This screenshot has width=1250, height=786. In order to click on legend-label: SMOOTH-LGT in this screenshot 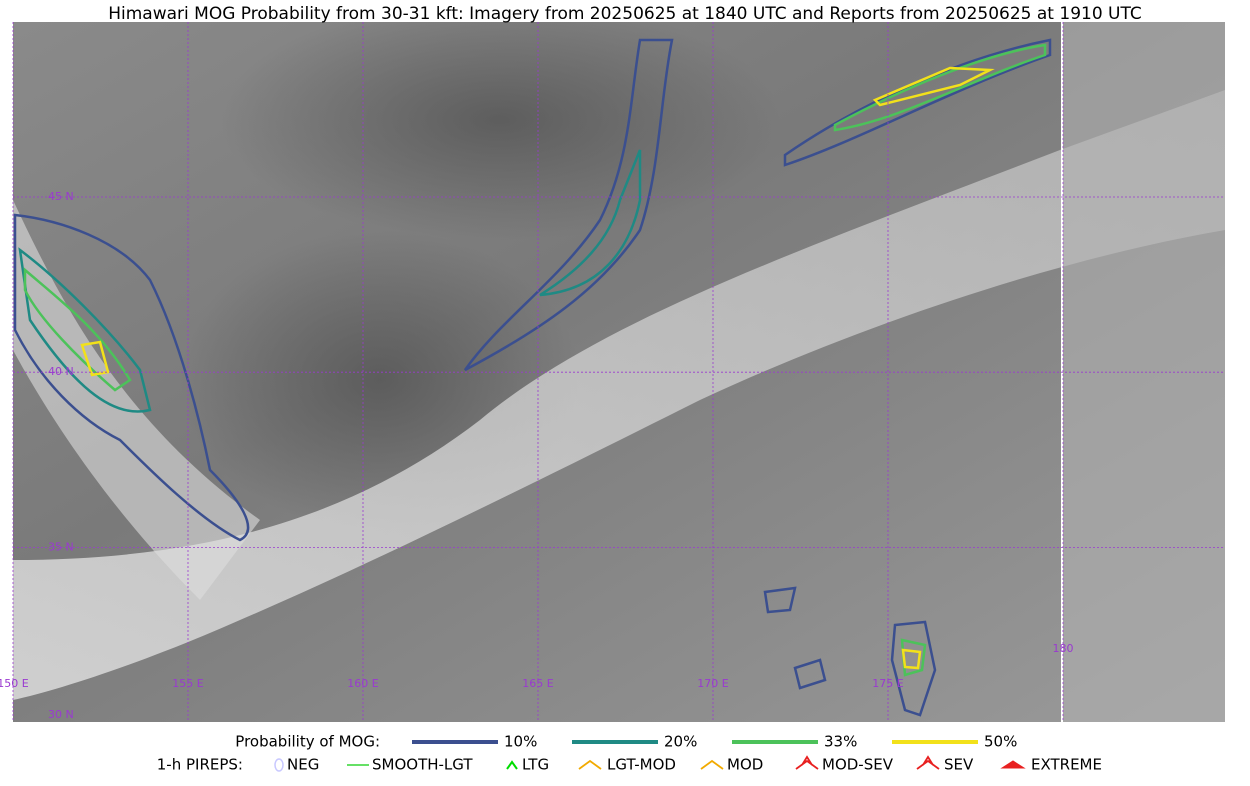, I will do `click(422, 765)`.